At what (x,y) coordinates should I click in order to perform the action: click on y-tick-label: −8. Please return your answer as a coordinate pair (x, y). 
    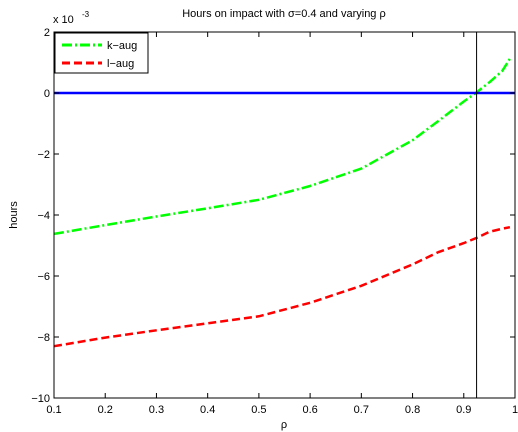
    Looking at the image, I should click on (43, 338).